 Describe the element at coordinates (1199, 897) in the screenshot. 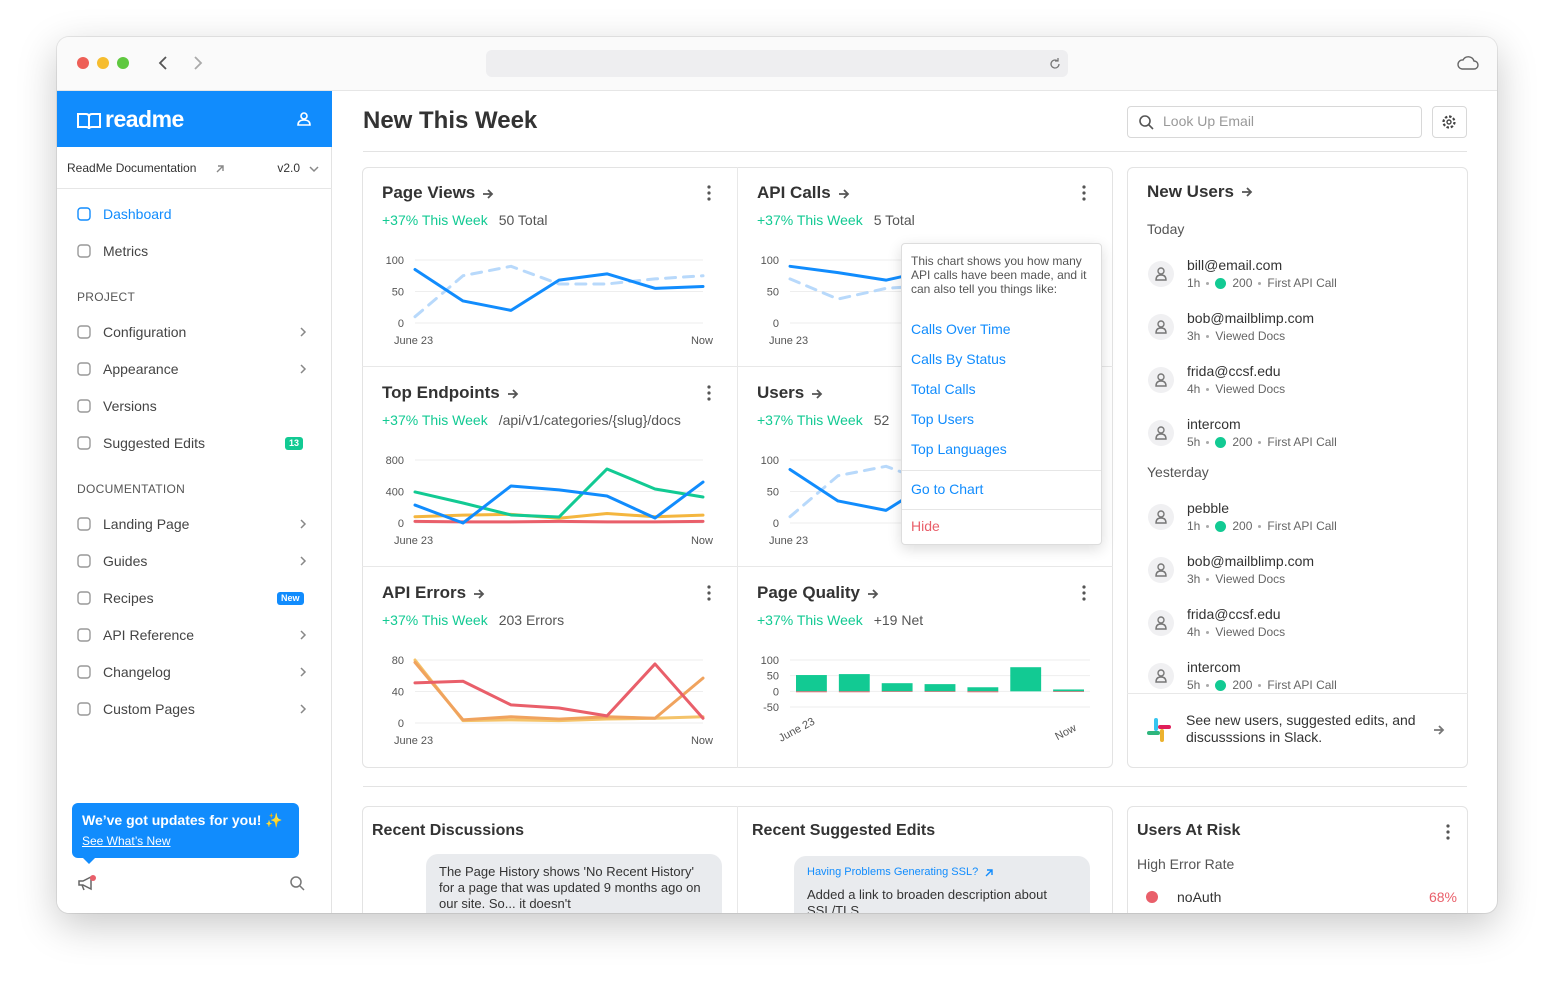

I see `risk-name: noAuth` at that location.